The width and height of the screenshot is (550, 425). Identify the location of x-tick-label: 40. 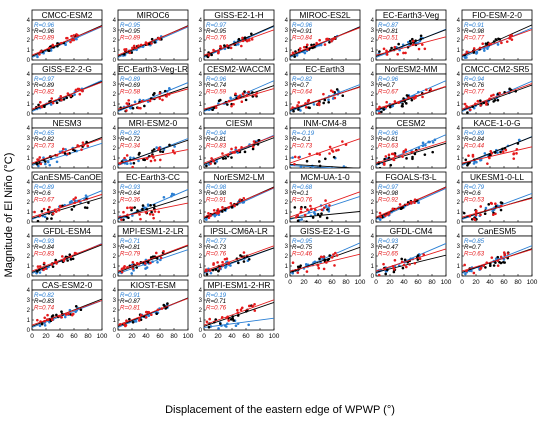
(318, 282).